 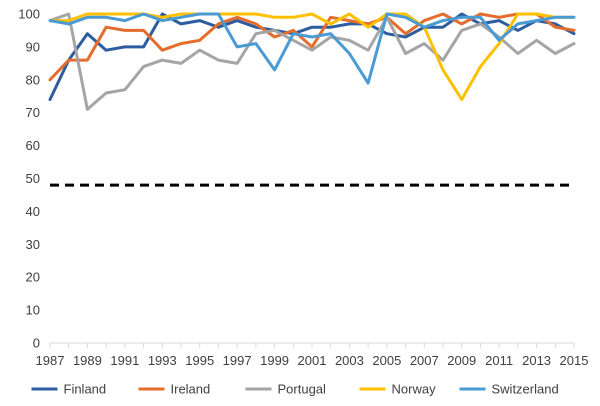 I want to click on x-tick-label: 2007, so click(x=424, y=360).